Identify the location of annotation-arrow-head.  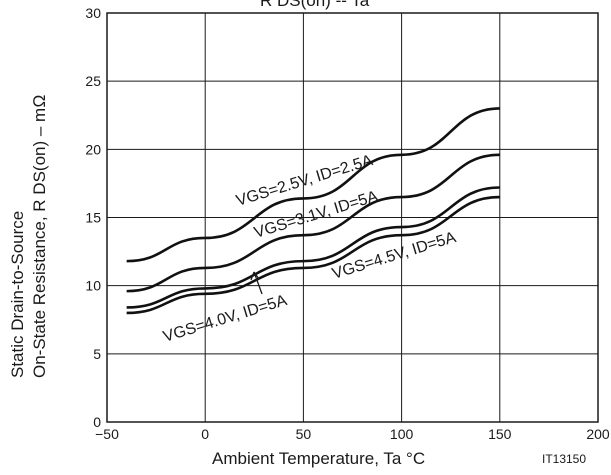
(255, 276).